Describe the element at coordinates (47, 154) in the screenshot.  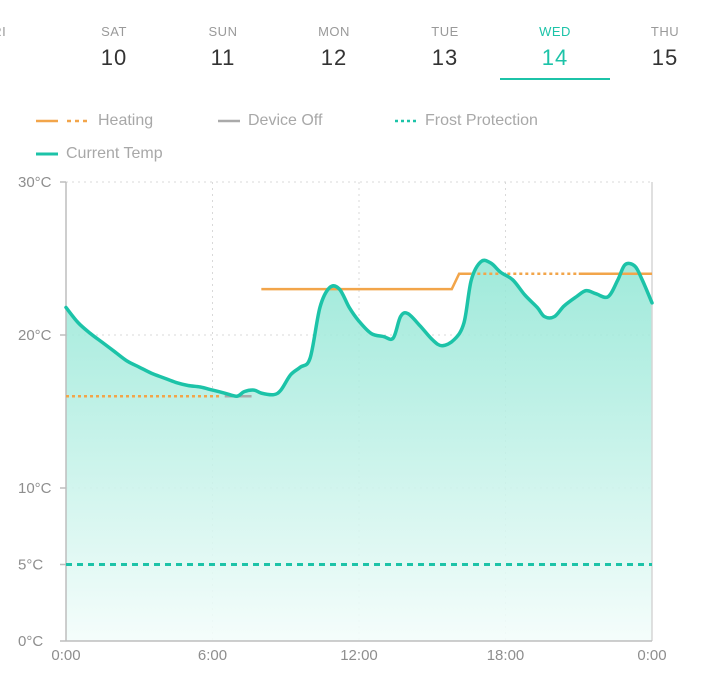
I see `current-temp-swatch` at that location.